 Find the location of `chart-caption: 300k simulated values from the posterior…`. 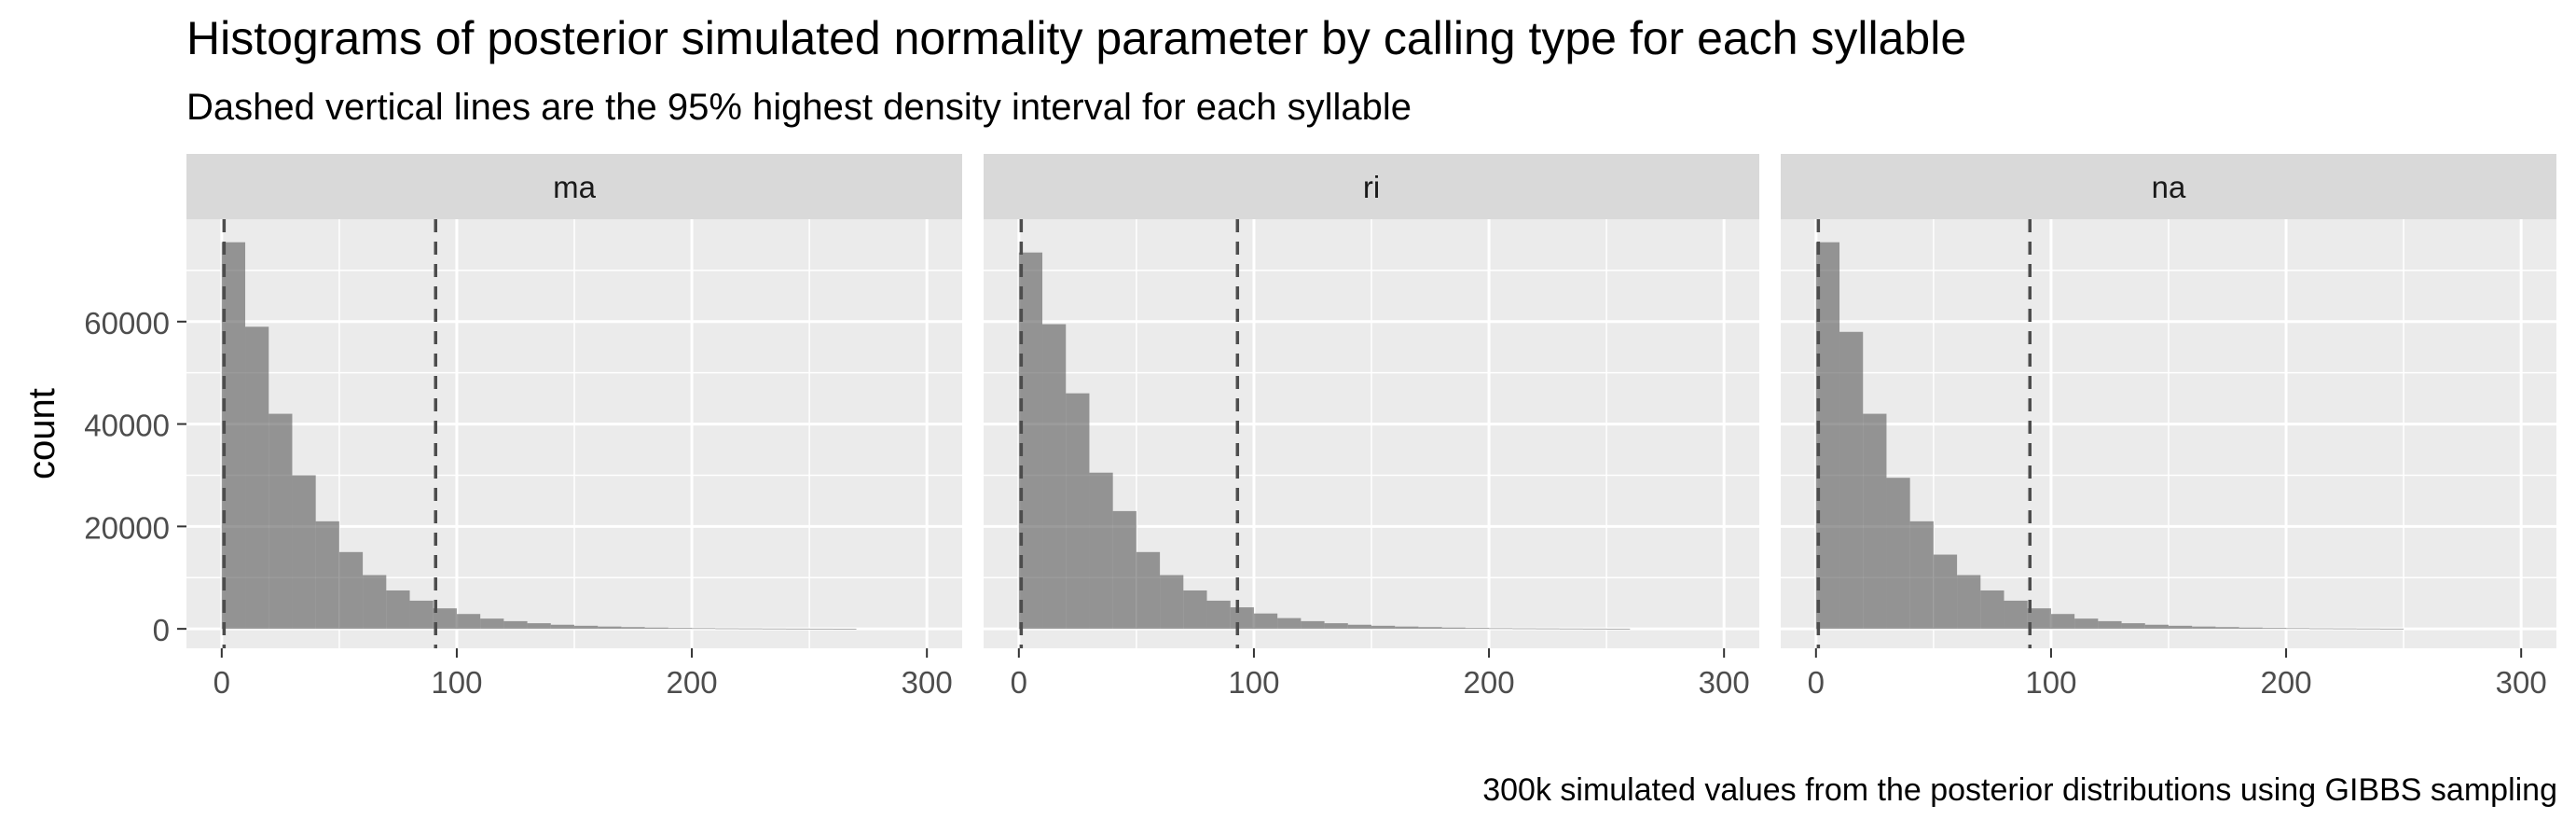

chart-caption: 300k simulated values from the posterior… is located at coordinates (2019, 790).